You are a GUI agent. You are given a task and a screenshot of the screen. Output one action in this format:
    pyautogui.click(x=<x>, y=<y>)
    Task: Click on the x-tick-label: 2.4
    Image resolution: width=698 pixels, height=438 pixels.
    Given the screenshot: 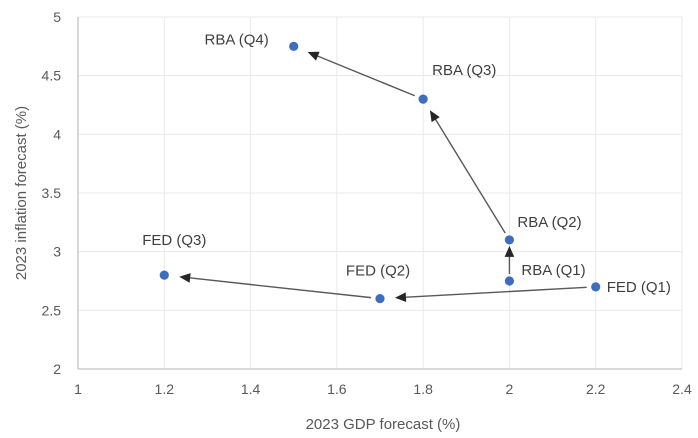 What is the action you would take?
    pyautogui.click(x=682, y=389)
    